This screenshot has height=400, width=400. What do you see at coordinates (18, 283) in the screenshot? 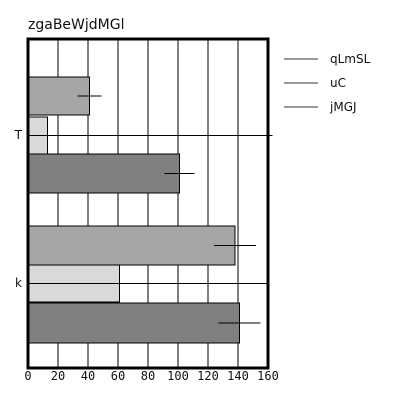
I see `y-category-label: k` at bounding box center [18, 283].